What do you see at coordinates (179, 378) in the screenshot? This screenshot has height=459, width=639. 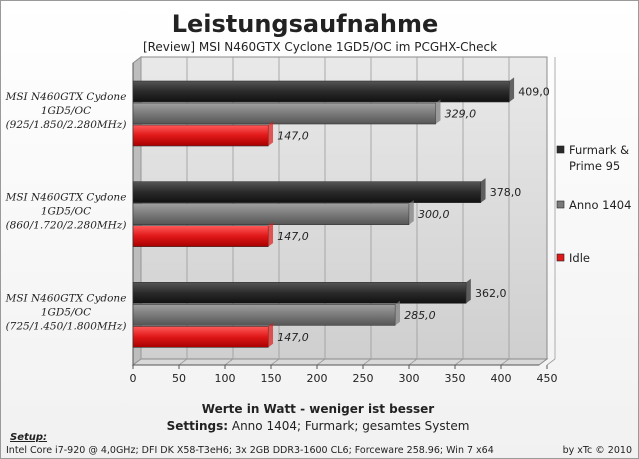 I see `x-tick-label: 50` at bounding box center [179, 378].